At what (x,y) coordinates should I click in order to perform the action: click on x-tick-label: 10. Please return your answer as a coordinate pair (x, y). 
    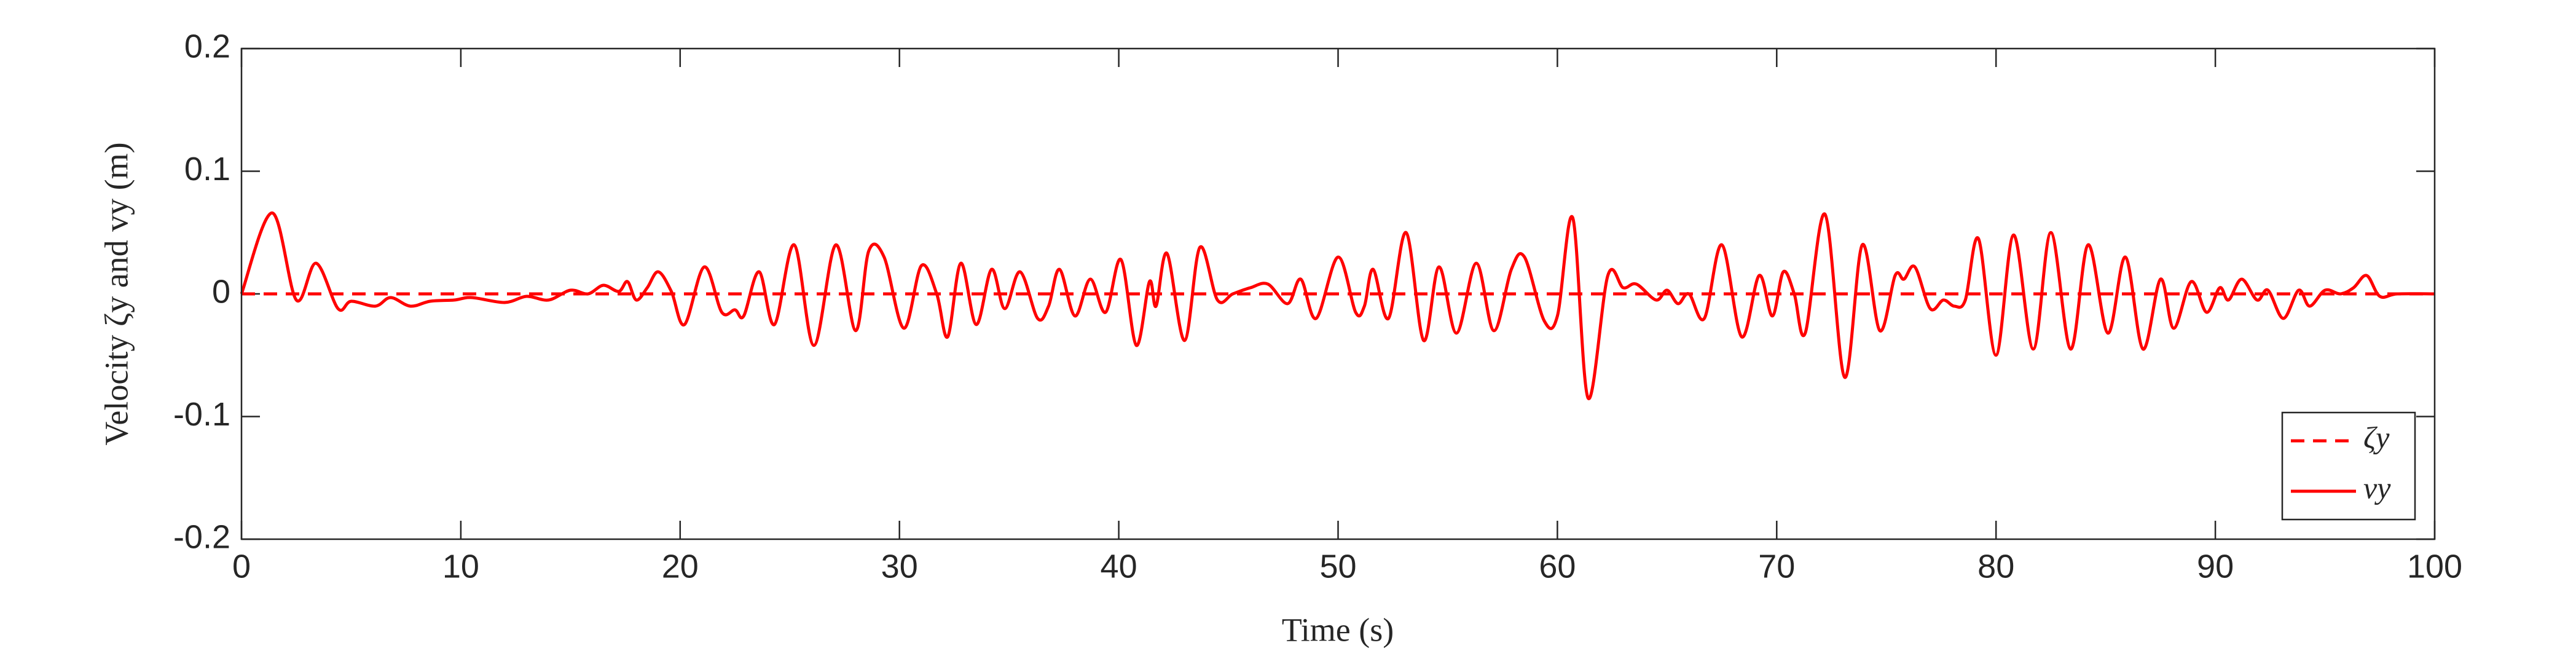
    Looking at the image, I should click on (460, 566).